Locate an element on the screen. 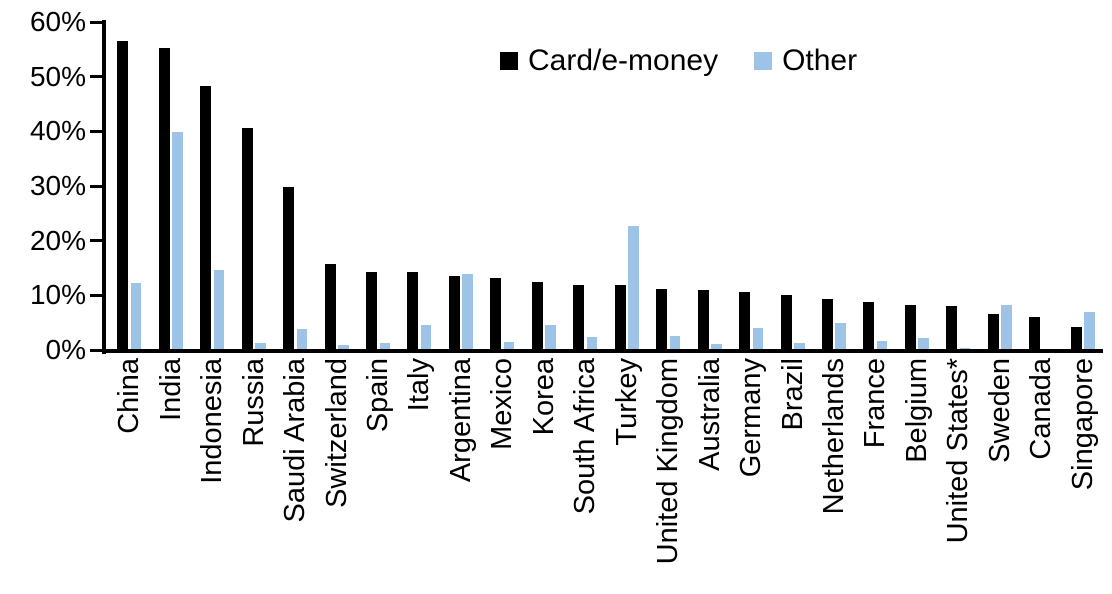 This screenshot has height=594, width=1112. legend: Card/e-money Other is located at coordinates (678, 61).